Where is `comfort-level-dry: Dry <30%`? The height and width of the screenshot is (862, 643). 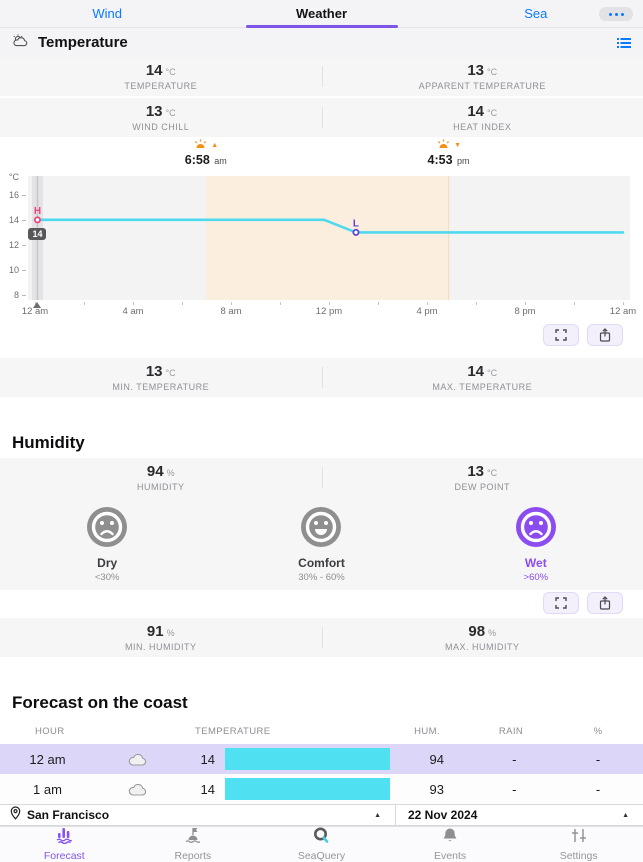 comfort-level-dry: Dry <30% is located at coordinates (107, 543).